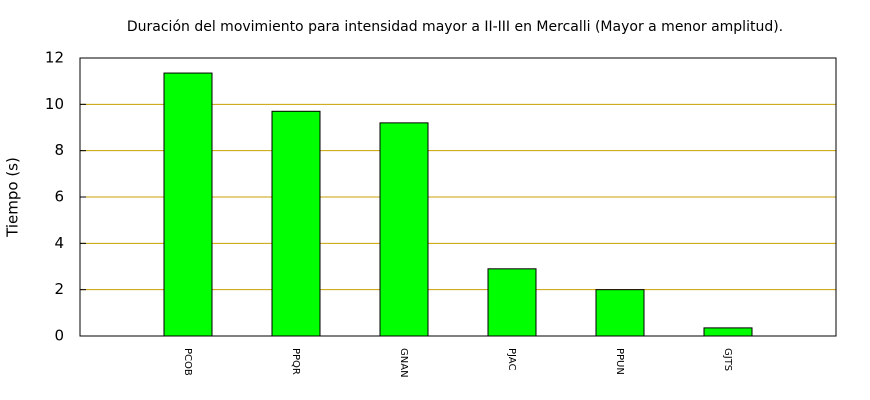  What do you see at coordinates (54, 104) in the screenshot?
I see `y-tick-label: 10` at bounding box center [54, 104].